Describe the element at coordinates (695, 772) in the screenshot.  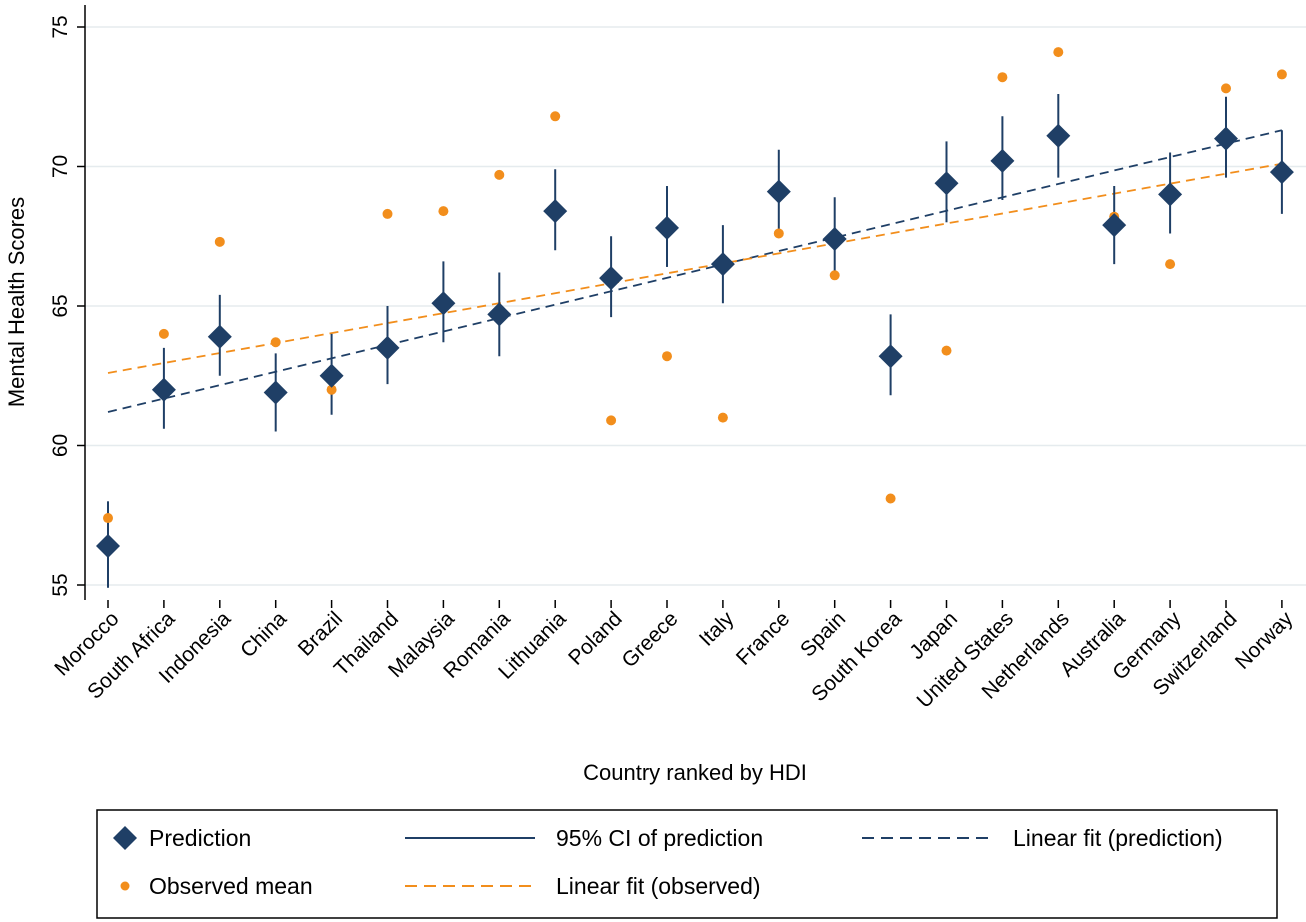
I see `x-axis-title: Country ranked by HDI` at that location.